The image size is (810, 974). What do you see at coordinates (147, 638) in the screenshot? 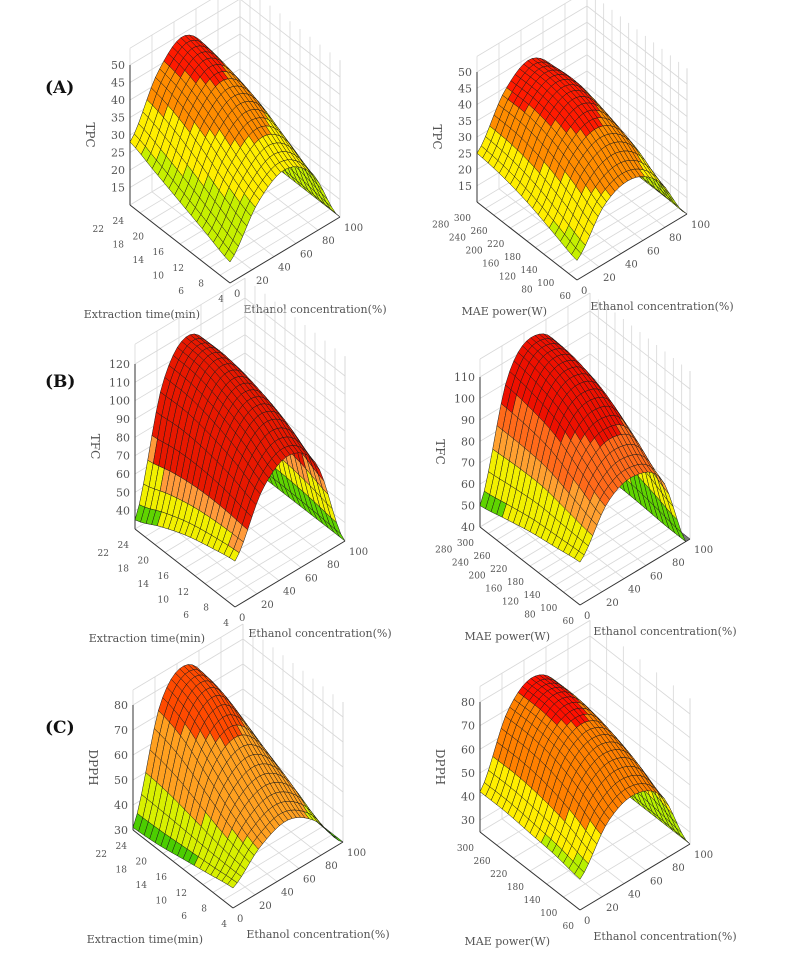
I see `y-axis-title: Extraction time(min)` at bounding box center [147, 638].